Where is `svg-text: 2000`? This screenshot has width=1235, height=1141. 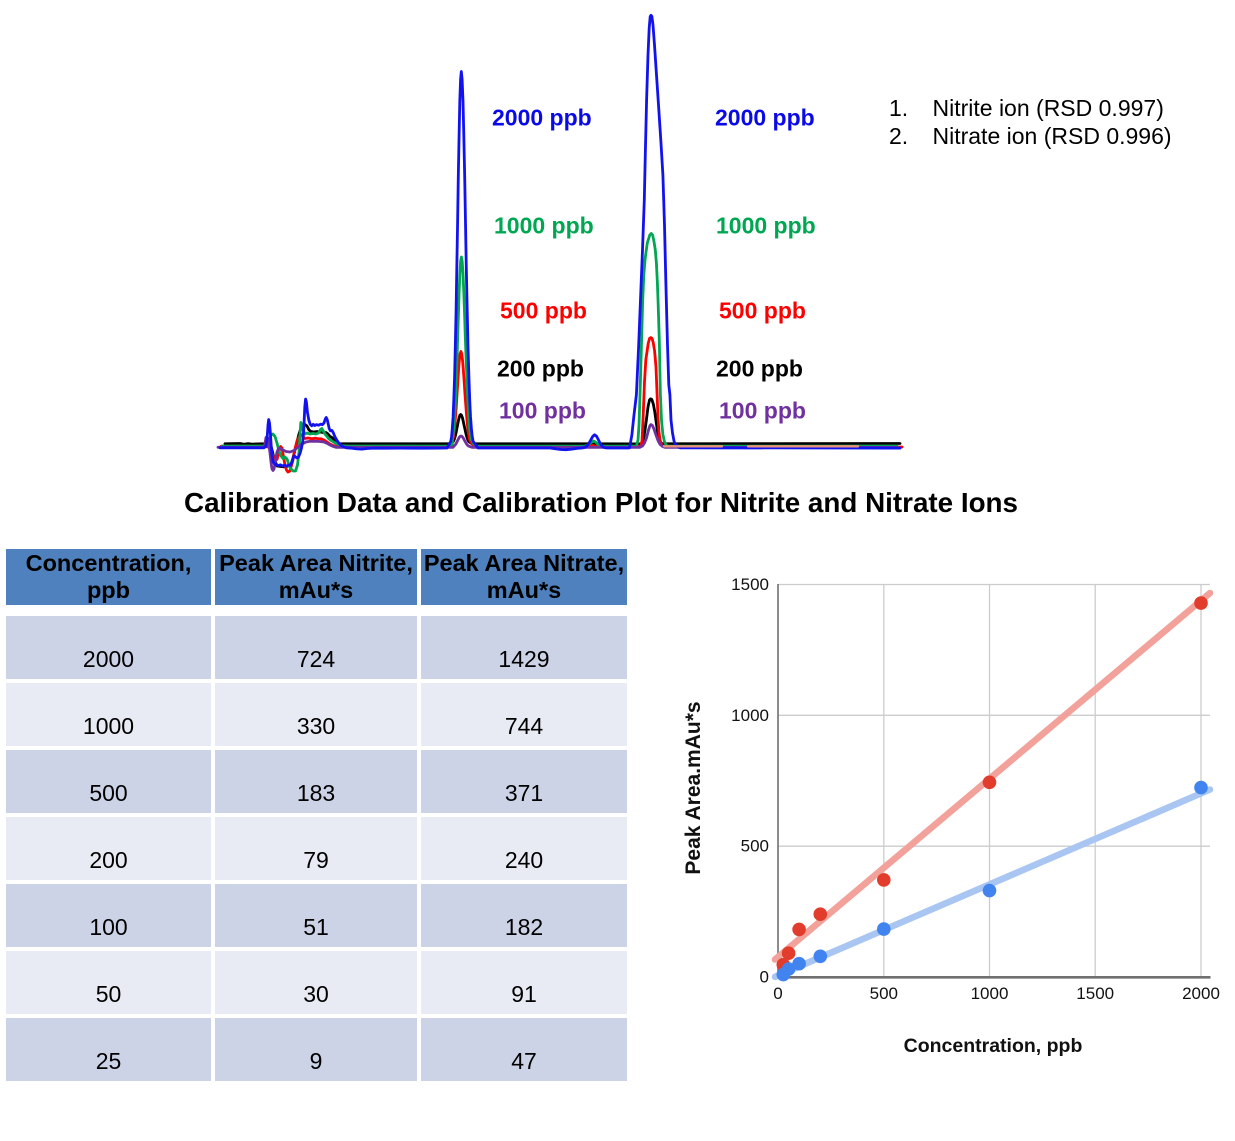
svg-text: 2000 is located at coordinates (1201, 993).